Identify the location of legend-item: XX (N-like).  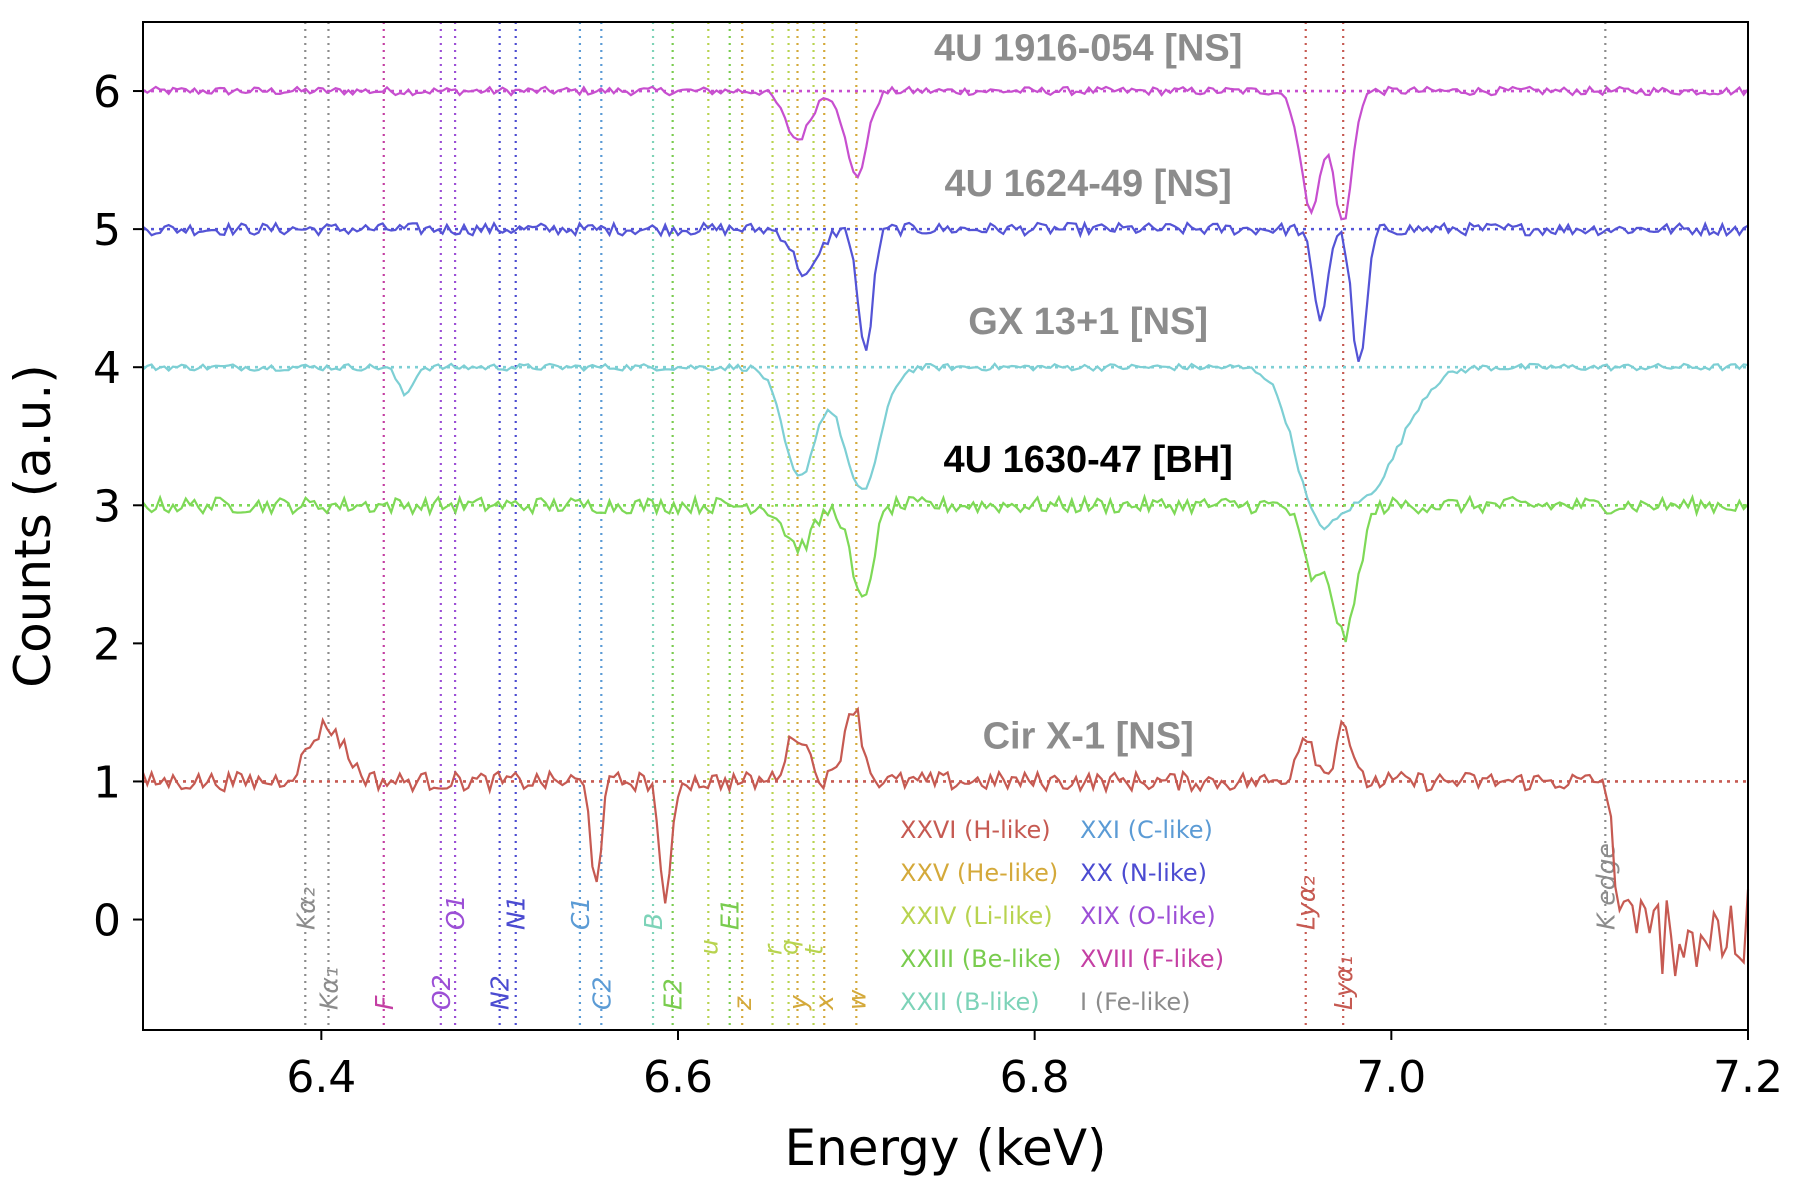
(1143, 873).